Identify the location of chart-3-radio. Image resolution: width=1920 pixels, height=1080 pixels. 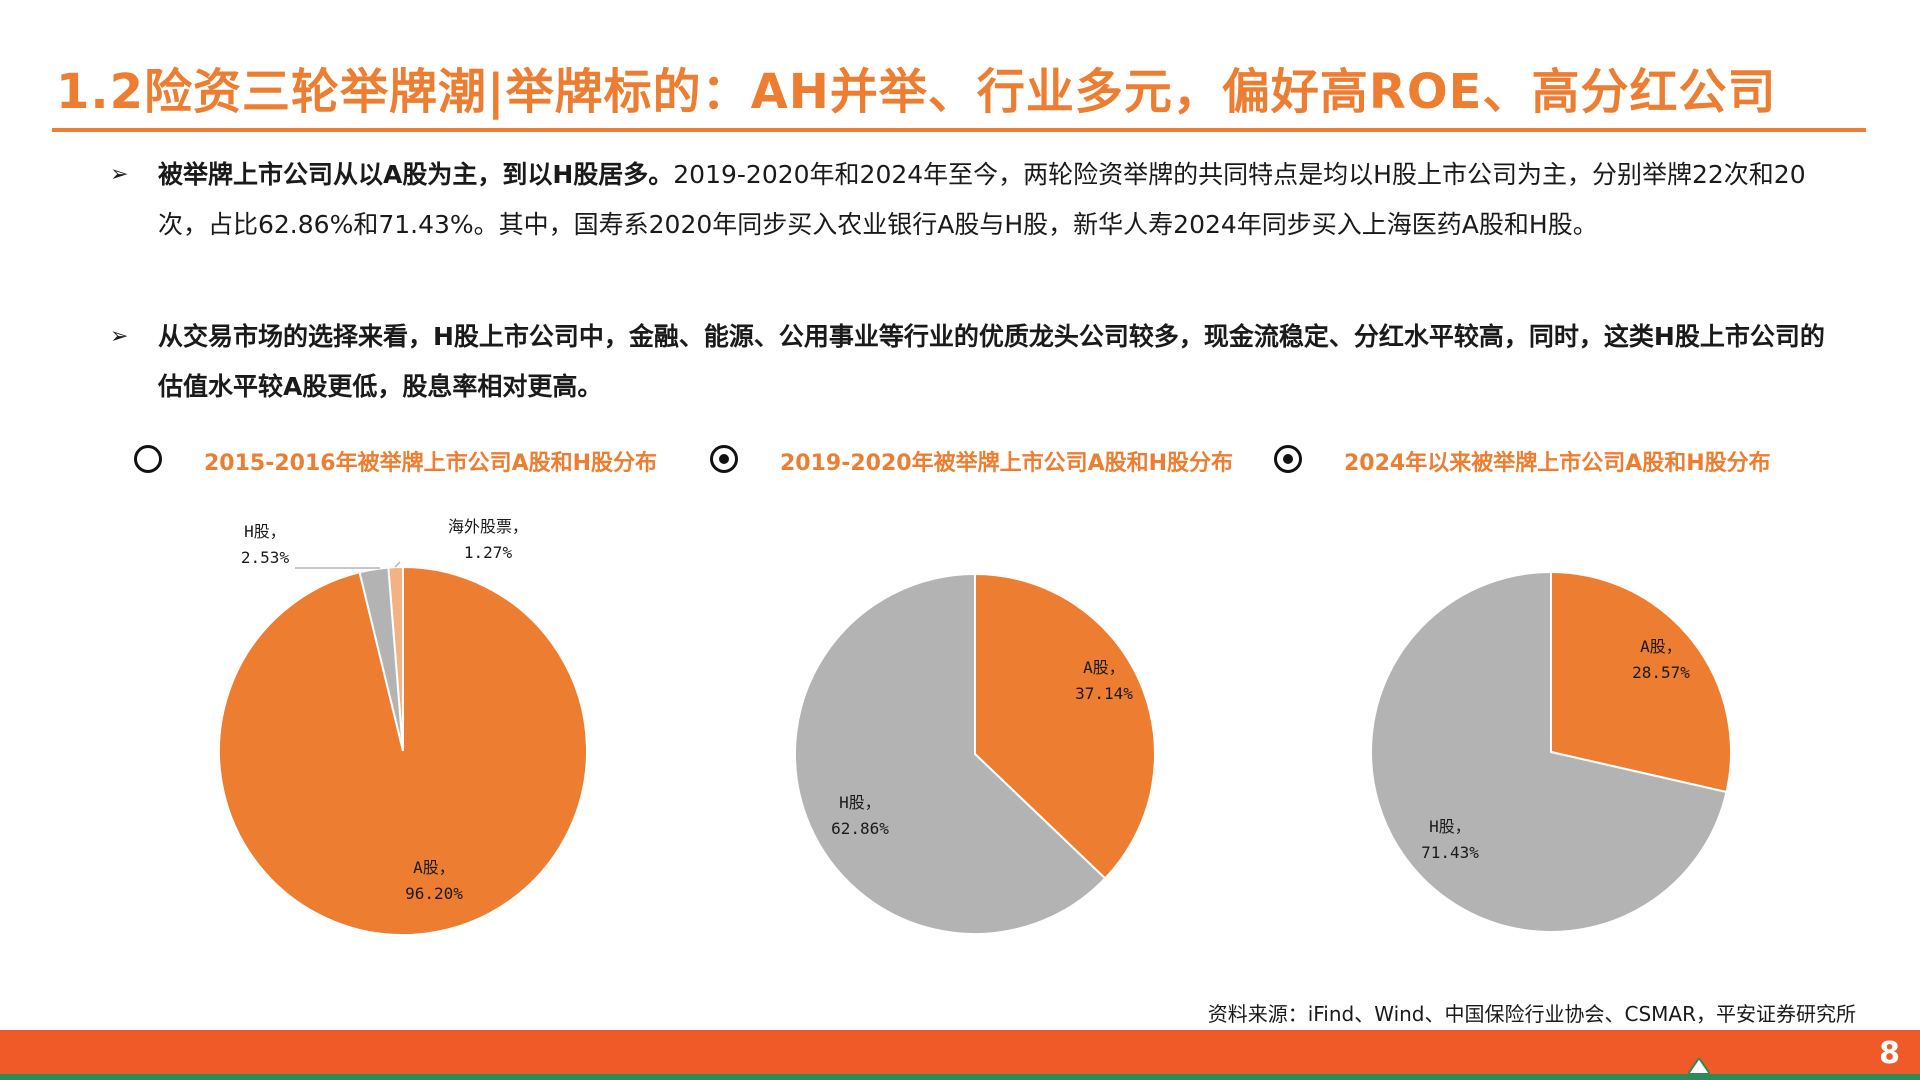
(1288, 459).